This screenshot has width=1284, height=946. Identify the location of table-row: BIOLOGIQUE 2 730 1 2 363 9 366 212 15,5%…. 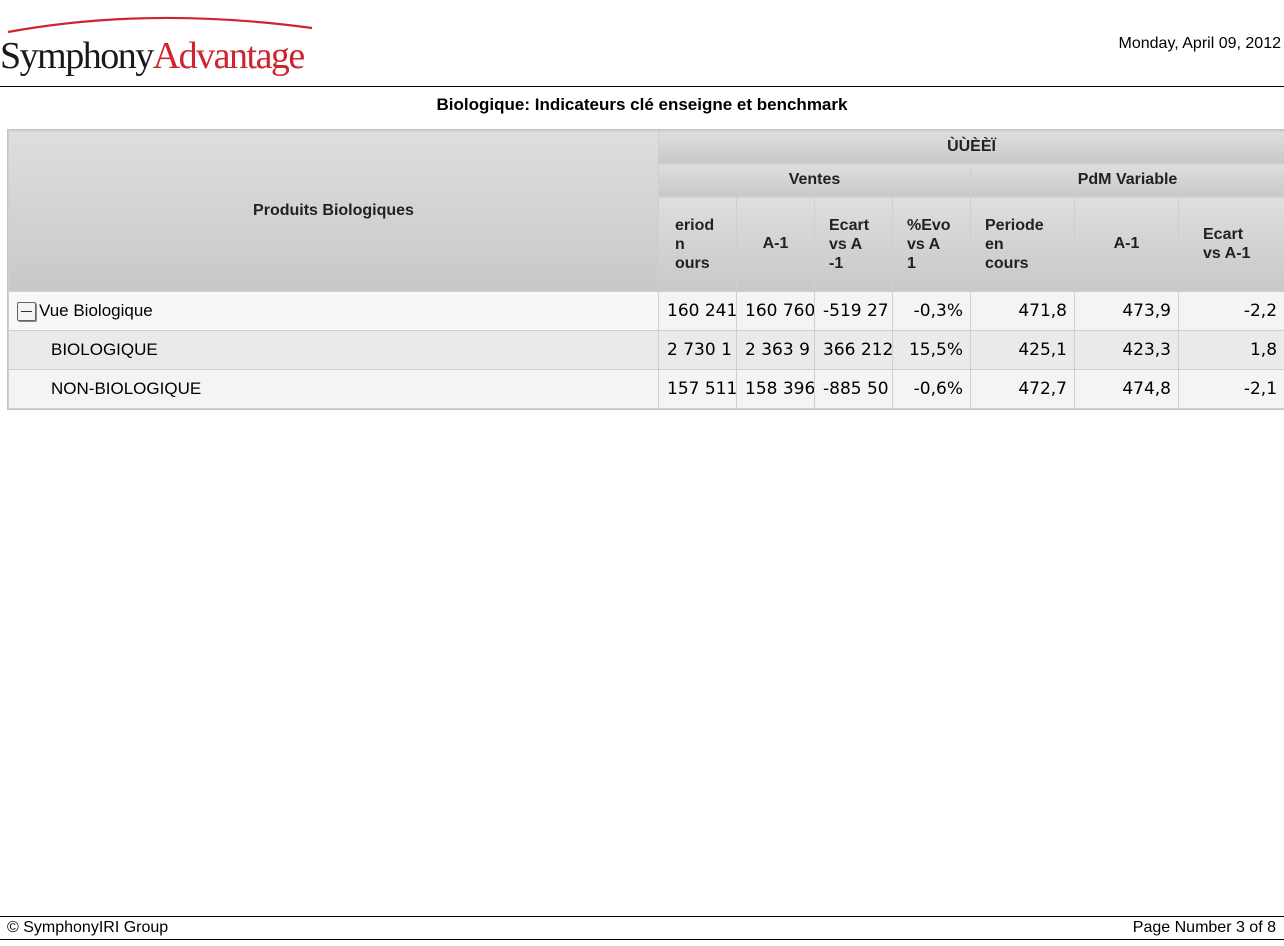
(646, 350).